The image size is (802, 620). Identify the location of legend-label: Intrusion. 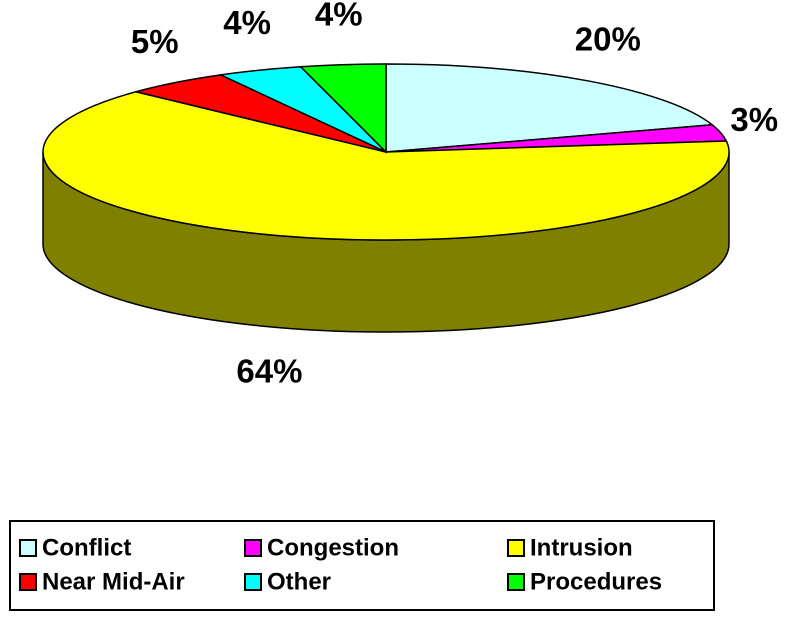
(581, 547).